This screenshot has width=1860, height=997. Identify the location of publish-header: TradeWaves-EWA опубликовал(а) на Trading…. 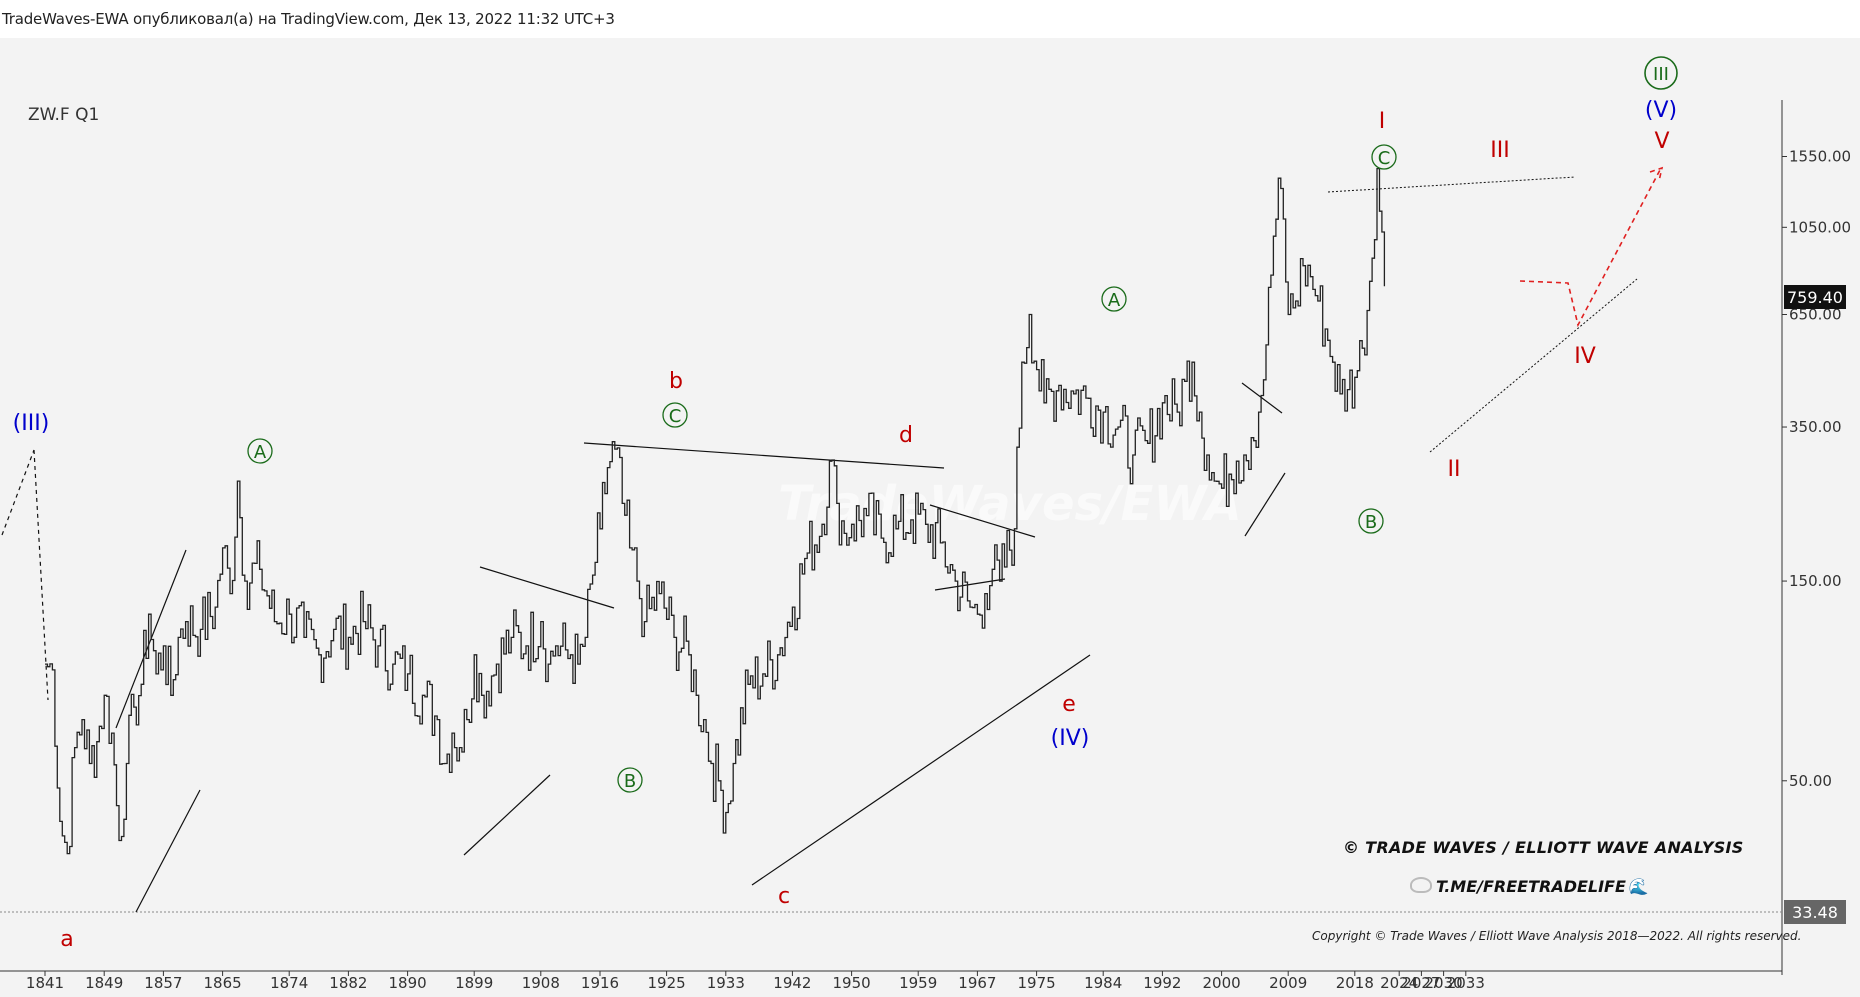
(930, 19).